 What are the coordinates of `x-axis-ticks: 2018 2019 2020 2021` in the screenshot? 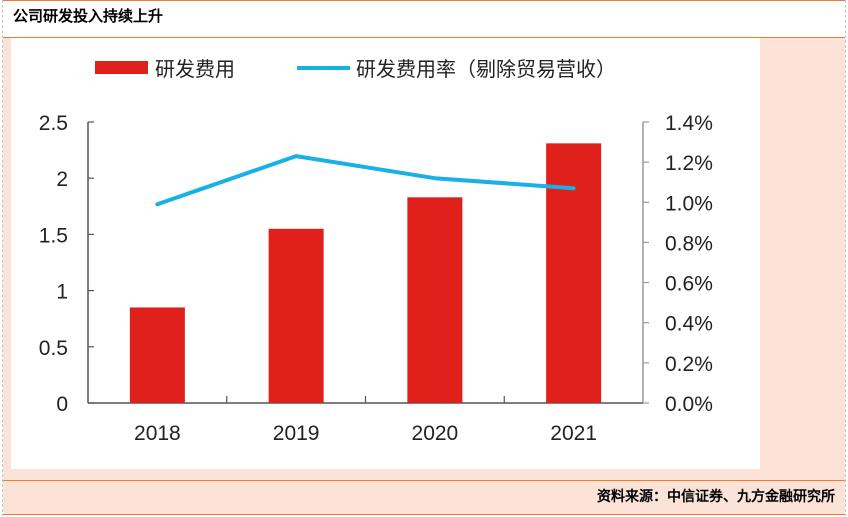 It's located at (365, 420).